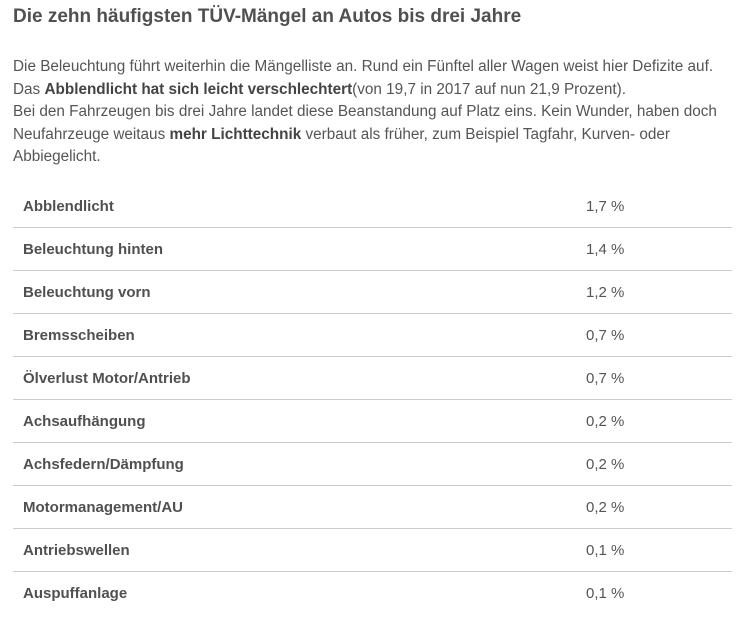  What do you see at coordinates (294, 464) in the screenshot?
I see `defect-name: Achsfedern/Dämpfung` at bounding box center [294, 464].